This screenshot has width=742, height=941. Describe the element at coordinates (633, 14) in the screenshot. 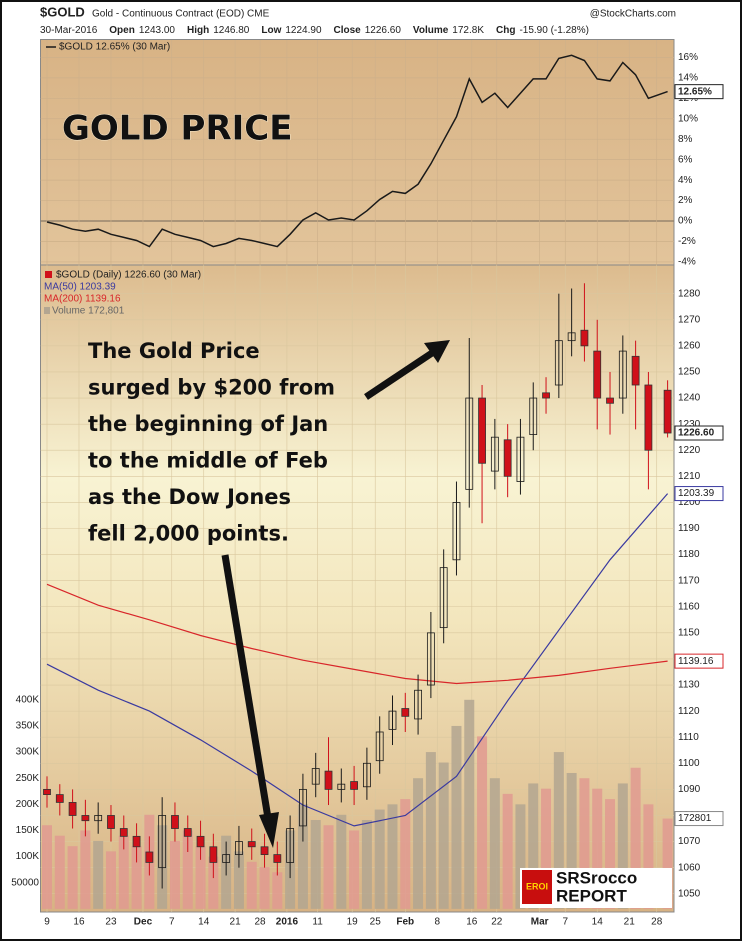

I see `source: @StockCharts.com` at that location.